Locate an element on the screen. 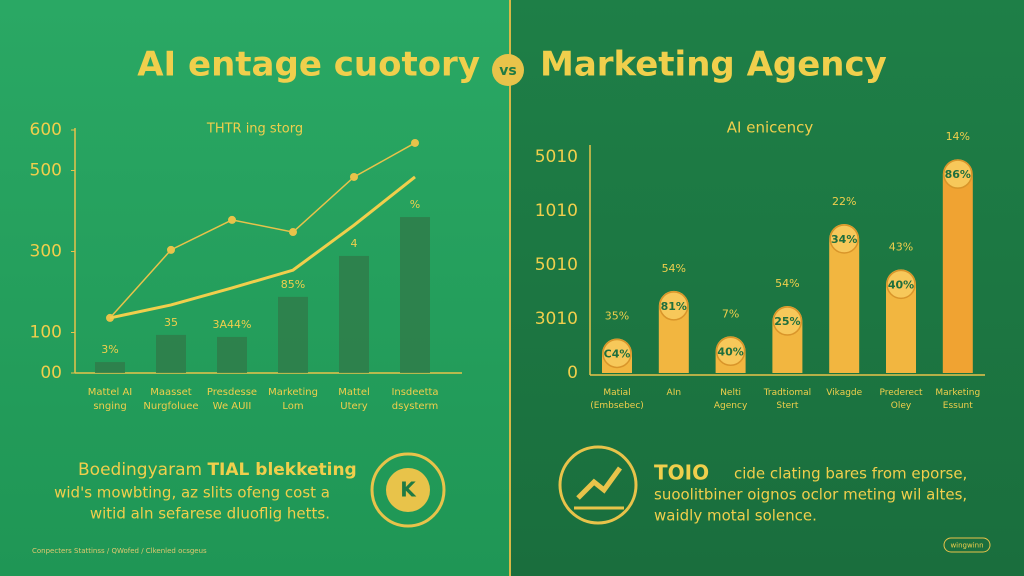 The image size is (1024, 576). inner-label: 86% is located at coordinates (958, 174).